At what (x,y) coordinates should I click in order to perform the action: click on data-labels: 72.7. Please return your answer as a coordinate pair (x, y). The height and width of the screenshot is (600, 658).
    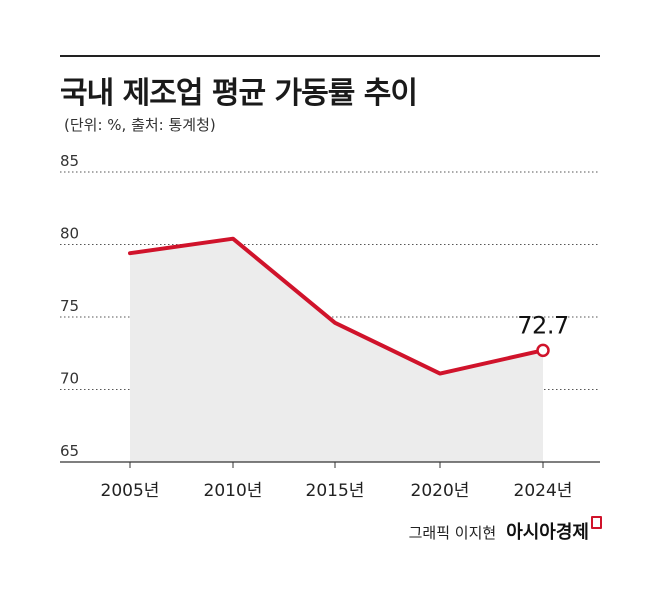
    Looking at the image, I should click on (543, 325).